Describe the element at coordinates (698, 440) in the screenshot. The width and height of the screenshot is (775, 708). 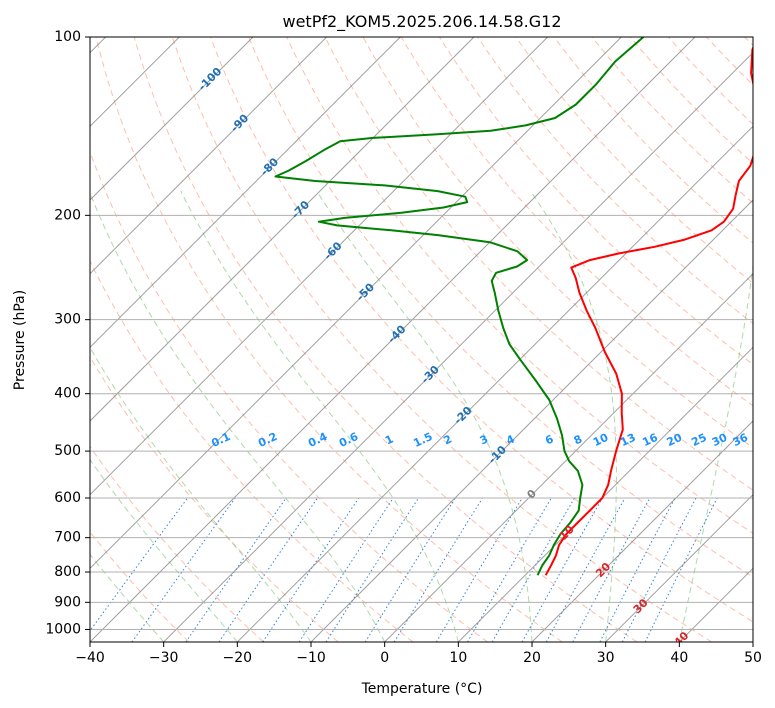
I see `mixing-ratio-label: 25` at that location.